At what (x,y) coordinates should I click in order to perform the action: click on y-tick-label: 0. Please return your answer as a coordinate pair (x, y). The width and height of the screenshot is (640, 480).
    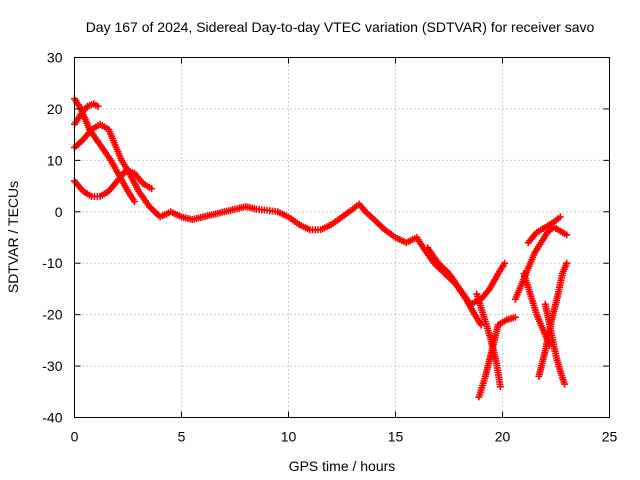
    Looking at the image, I should click on (59, 212).